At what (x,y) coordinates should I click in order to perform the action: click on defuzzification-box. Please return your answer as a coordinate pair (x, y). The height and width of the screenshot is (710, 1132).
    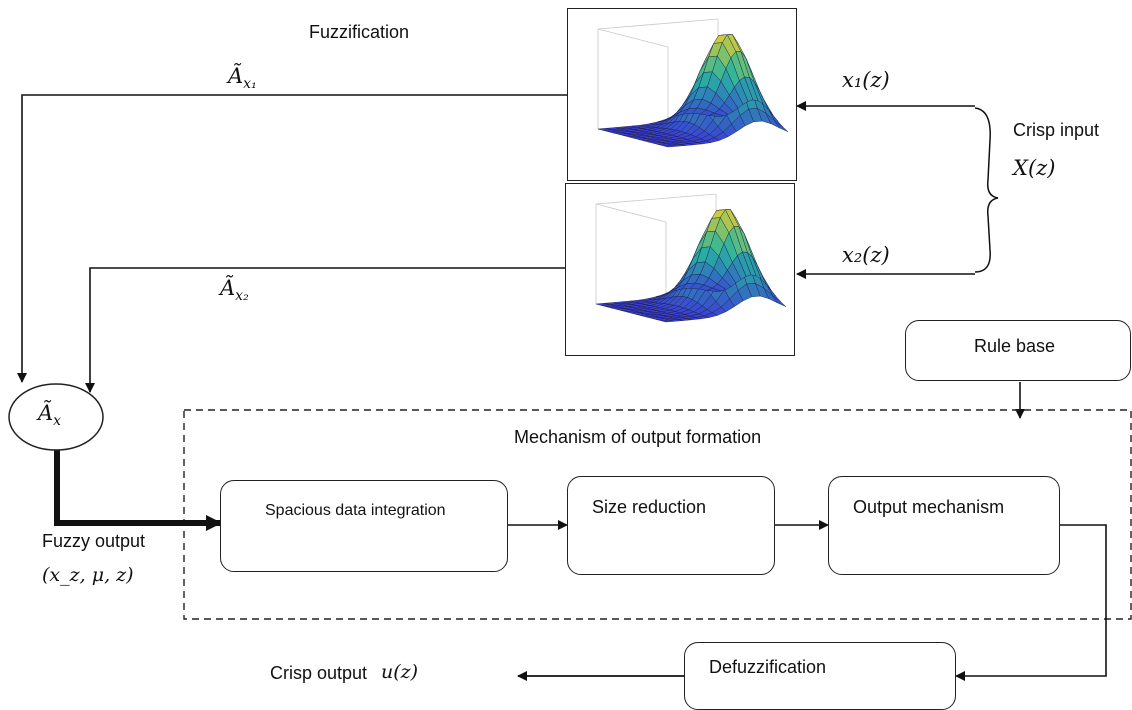
    Looking at the image, I should click on (820, 676).